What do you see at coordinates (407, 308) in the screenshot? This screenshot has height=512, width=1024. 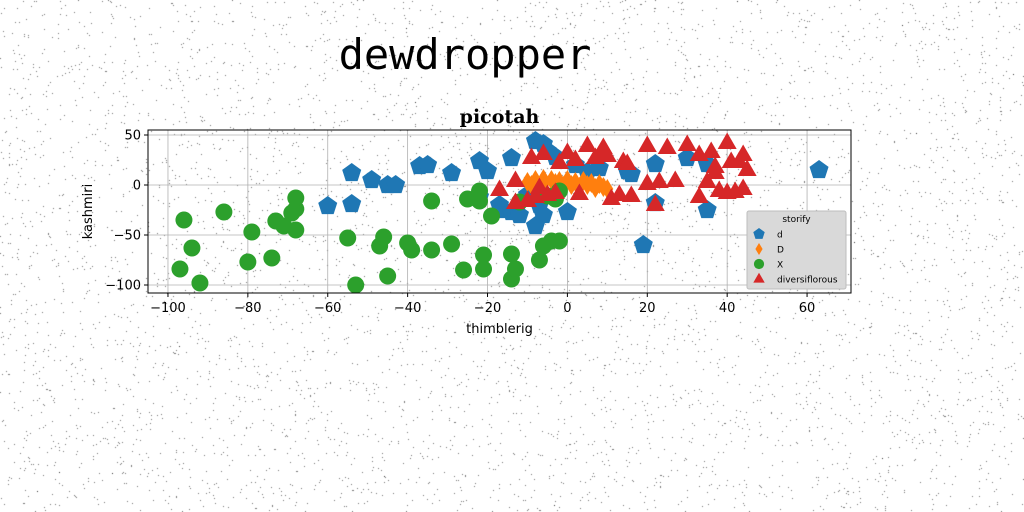 I see `x-tick-label: −40` at bounding box center [407, 308].